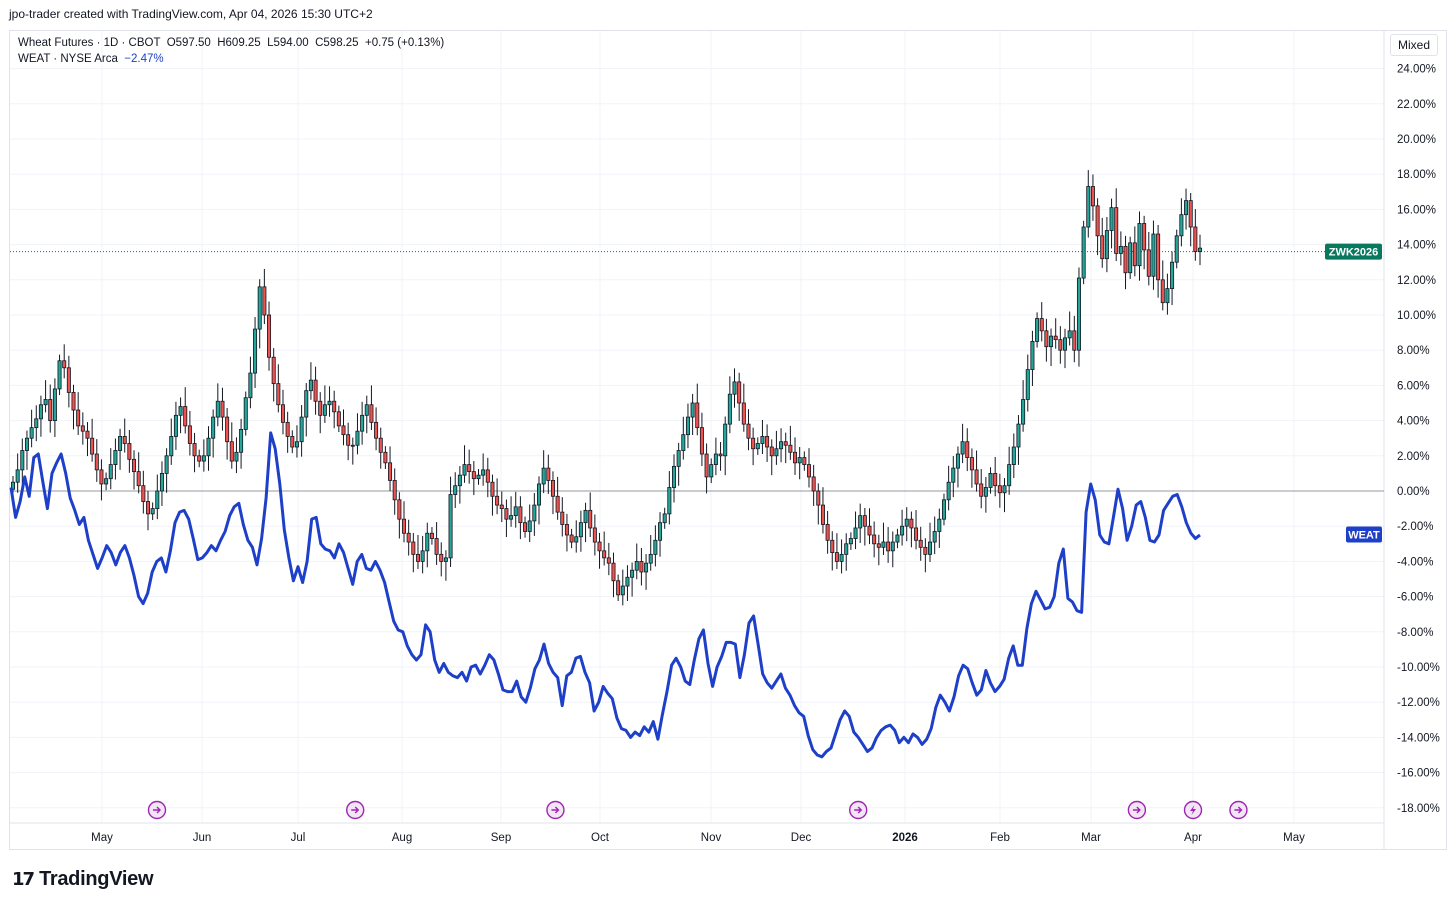  What do you see at coordinates (202, 838) in the screenshot?
I see `x-tick-label: Jun` at bounding box center [202, 838].